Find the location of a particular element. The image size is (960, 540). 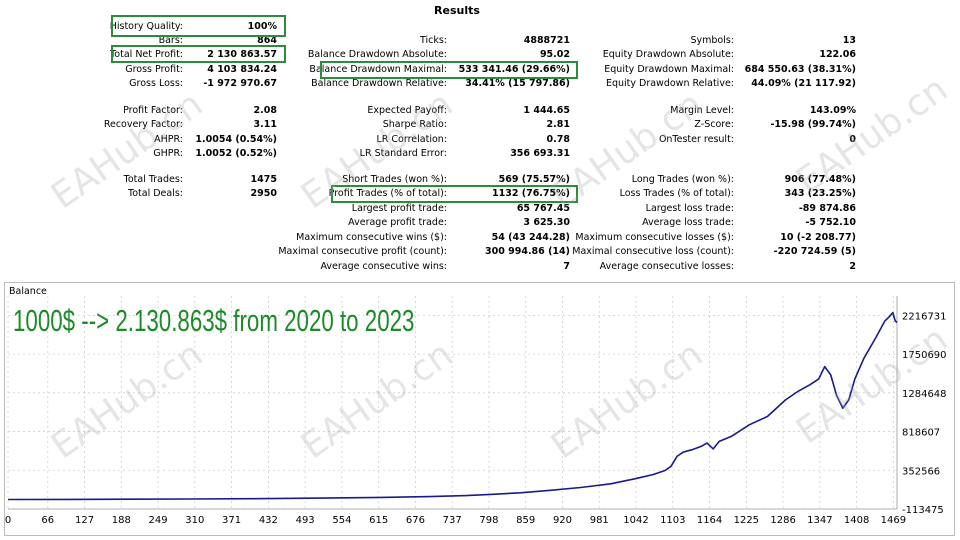

x-tick-label: 1469 is located at coordinates (893, 520).